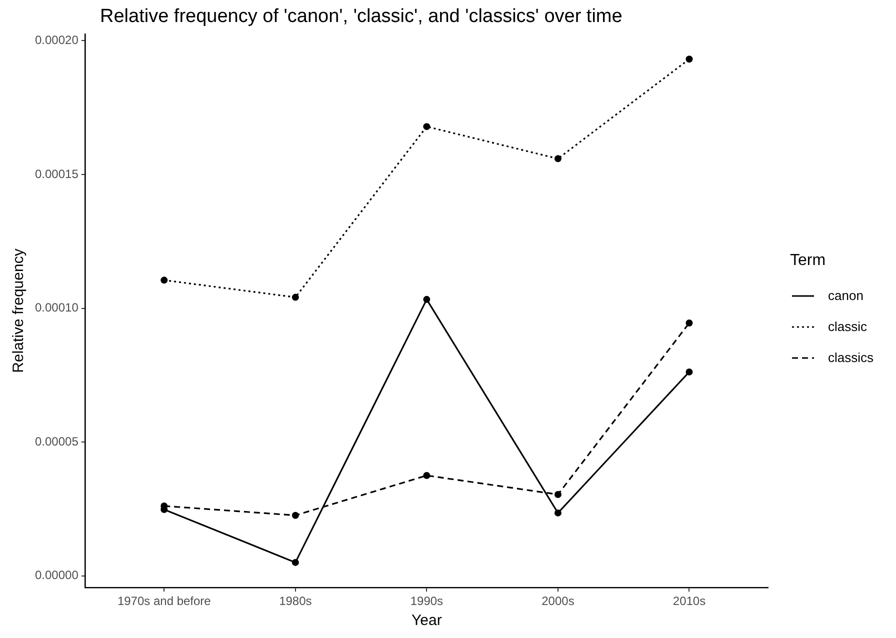 This screenshot has height=638, width=896. What do you see at coordinates (56, 441) in the screenshot?
I see `y-tick-label: 0.00005` at bounding box center [56, 441].